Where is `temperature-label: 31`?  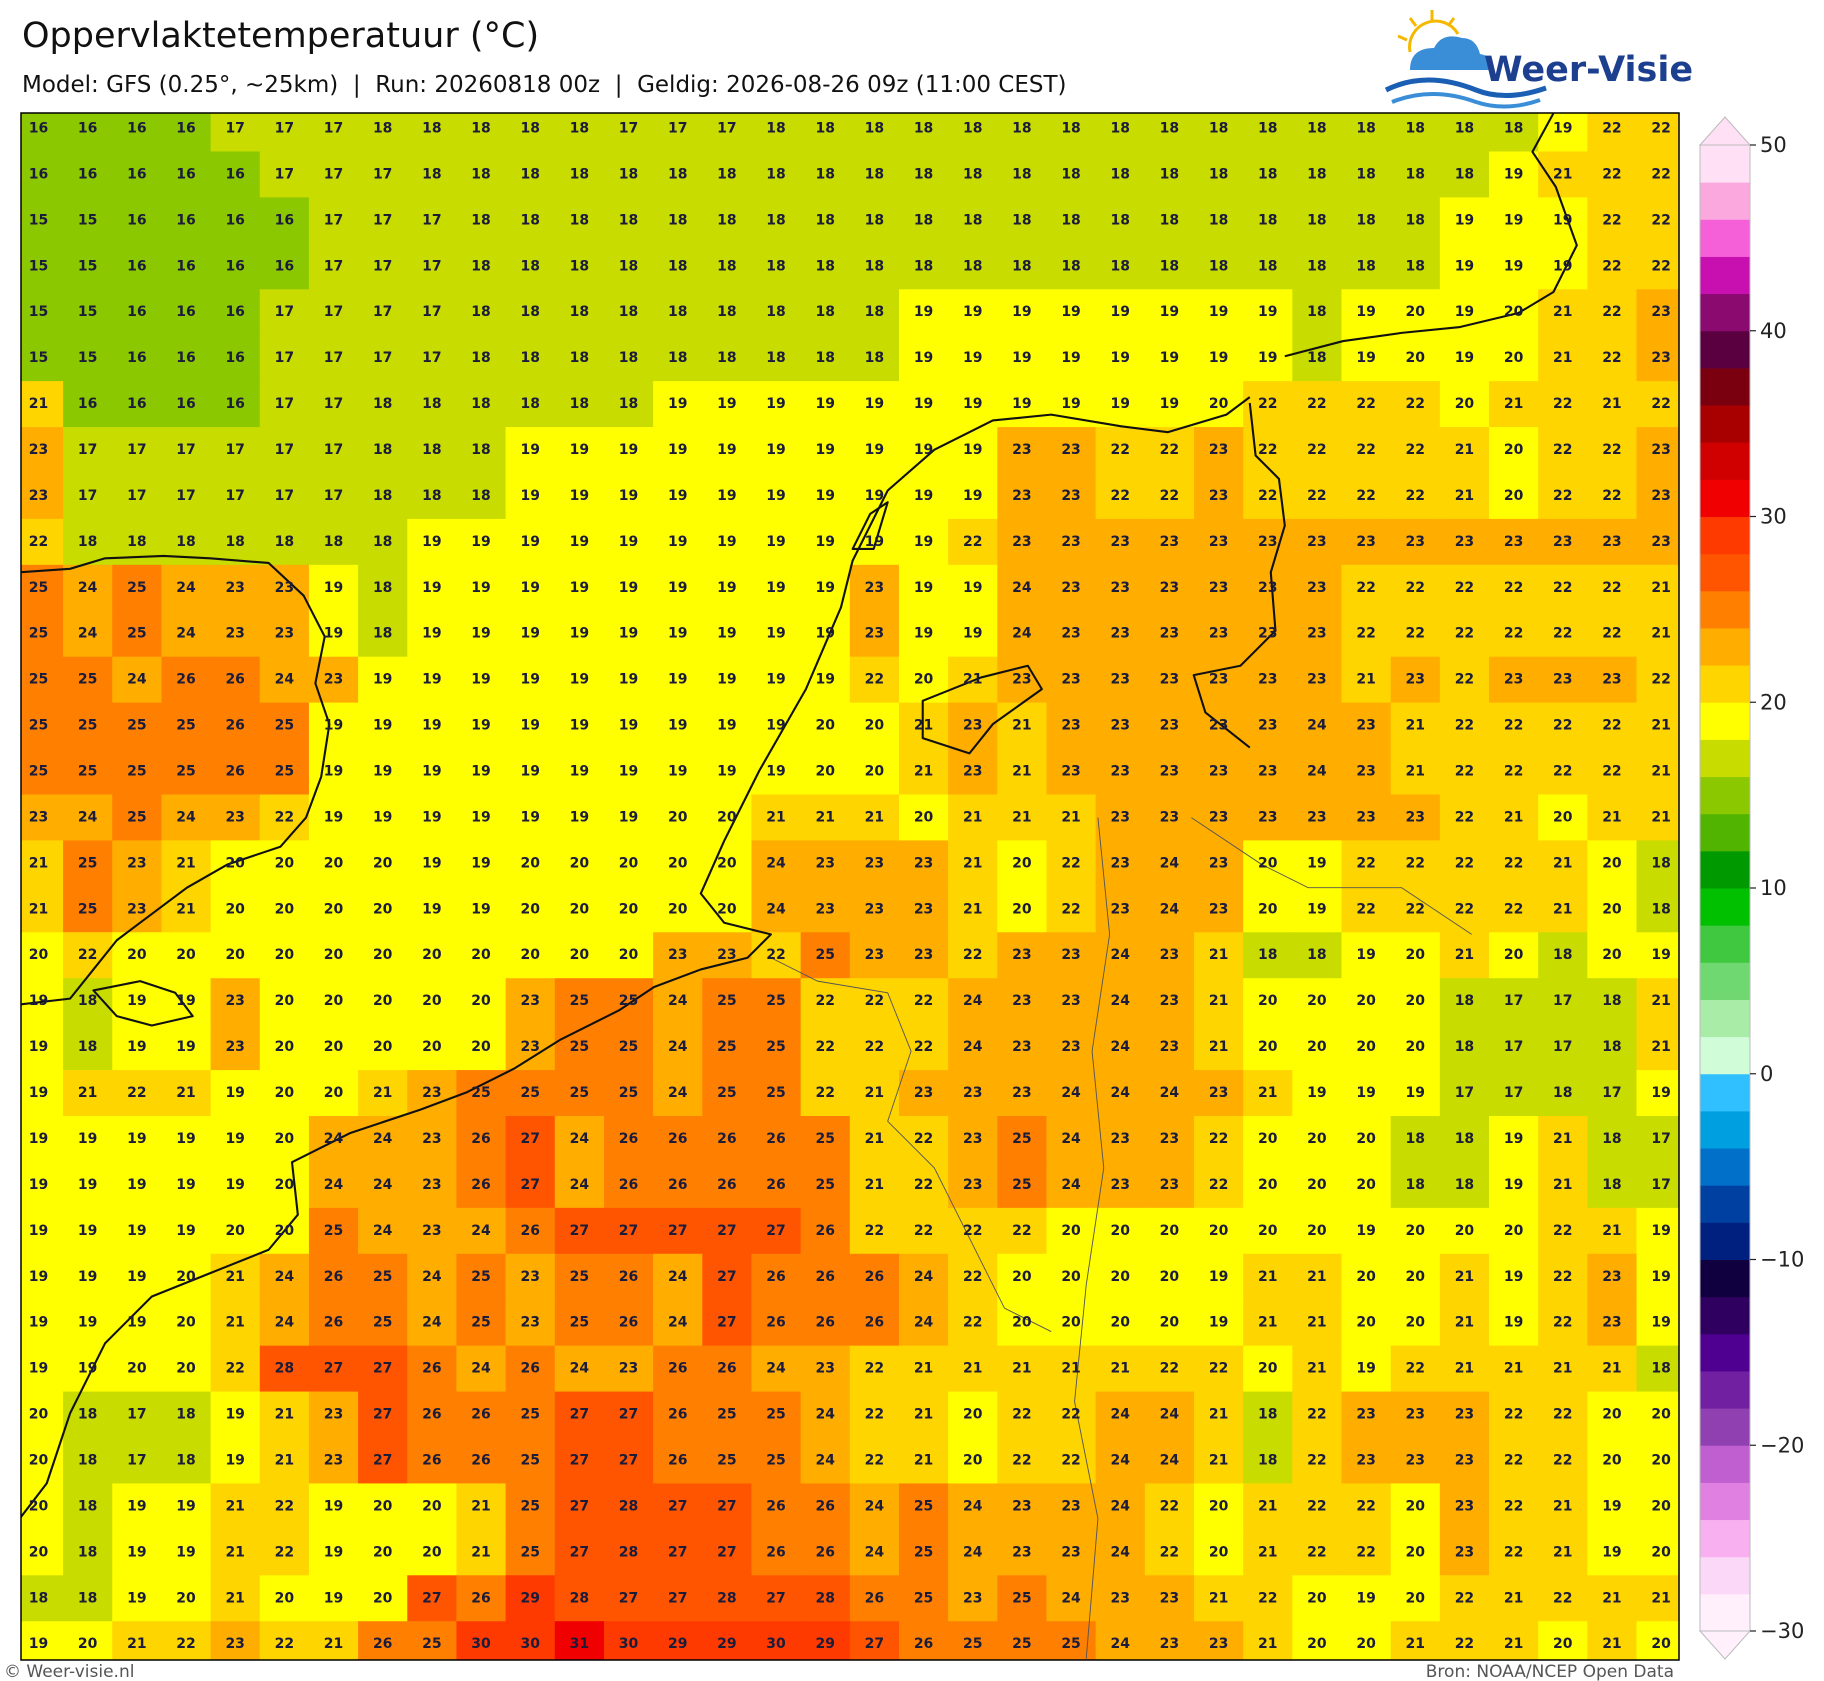
temperature-label: 31 is located at coordinates (579, 1644).